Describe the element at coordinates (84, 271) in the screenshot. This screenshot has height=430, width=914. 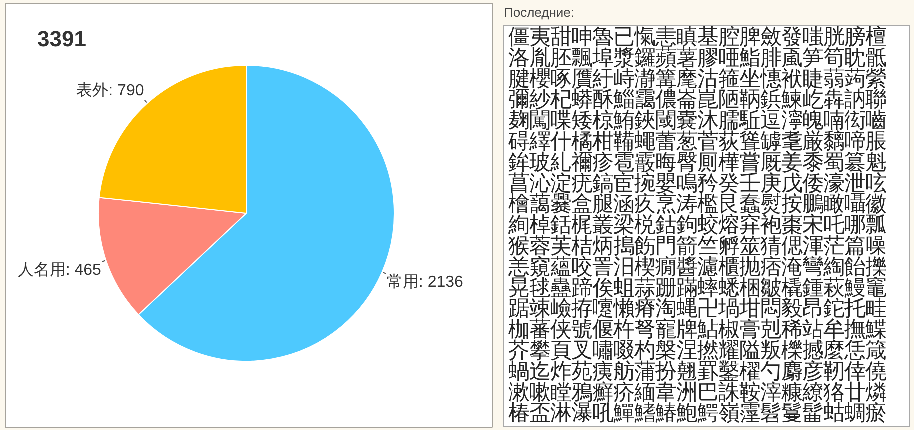
I see `data-label: : 465` at that location.